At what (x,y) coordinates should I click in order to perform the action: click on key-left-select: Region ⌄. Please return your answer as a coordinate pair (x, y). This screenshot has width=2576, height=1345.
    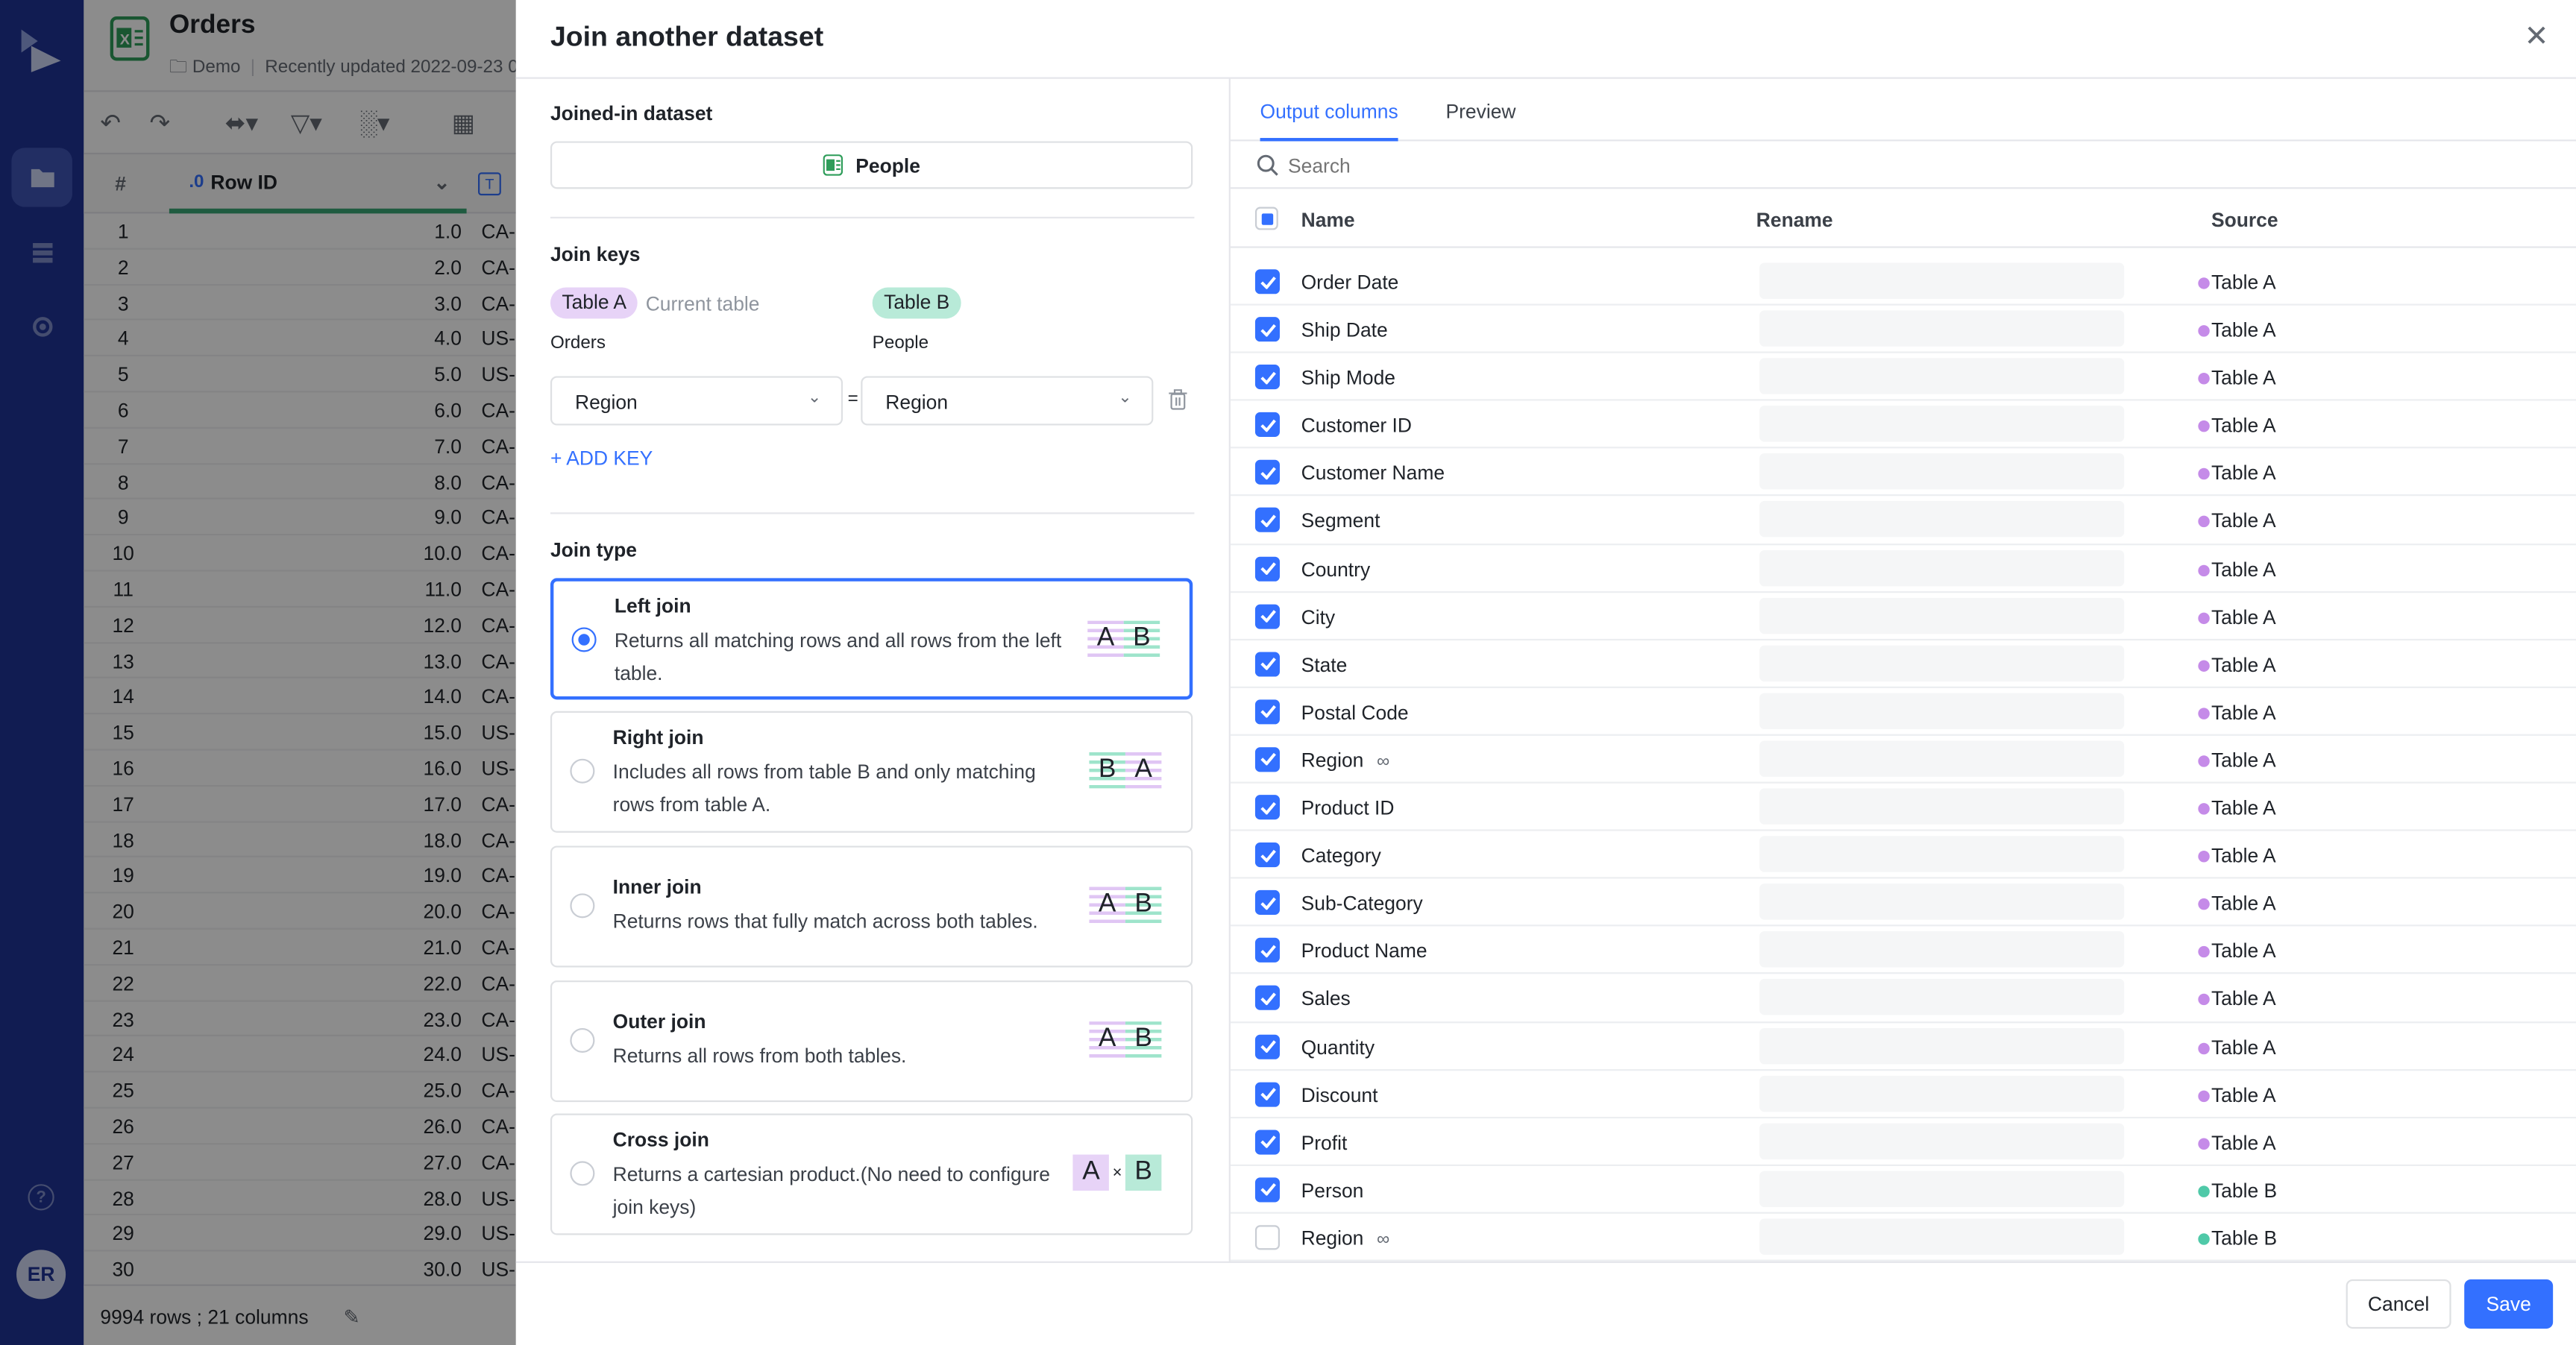
    Looking at the image, I should click on (697, 401).